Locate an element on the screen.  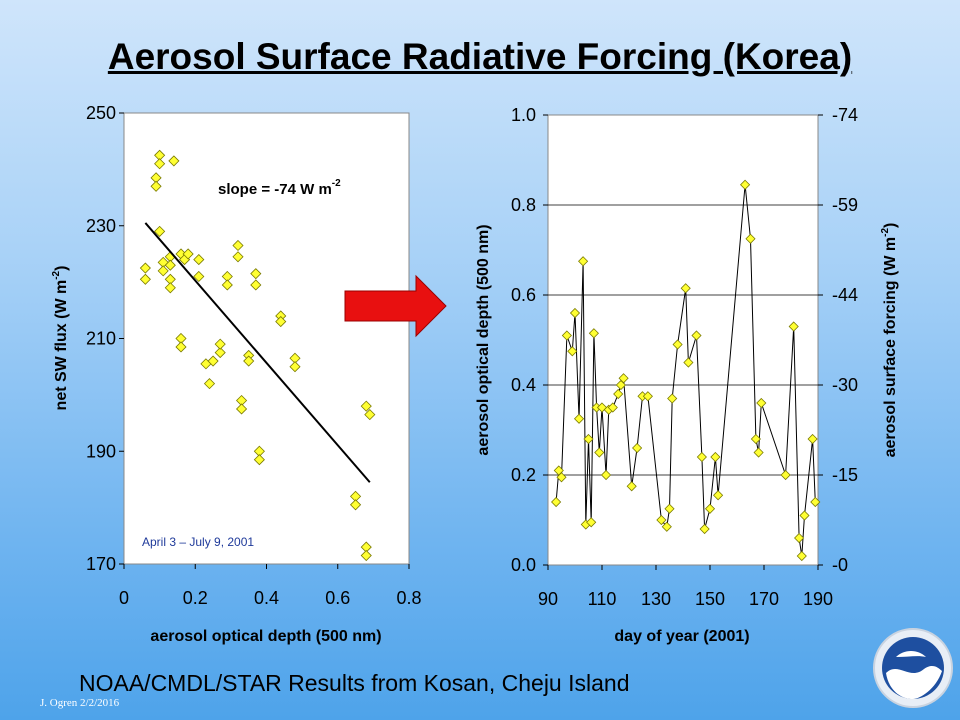
aod-series-points is located at coordinates (686, 370).